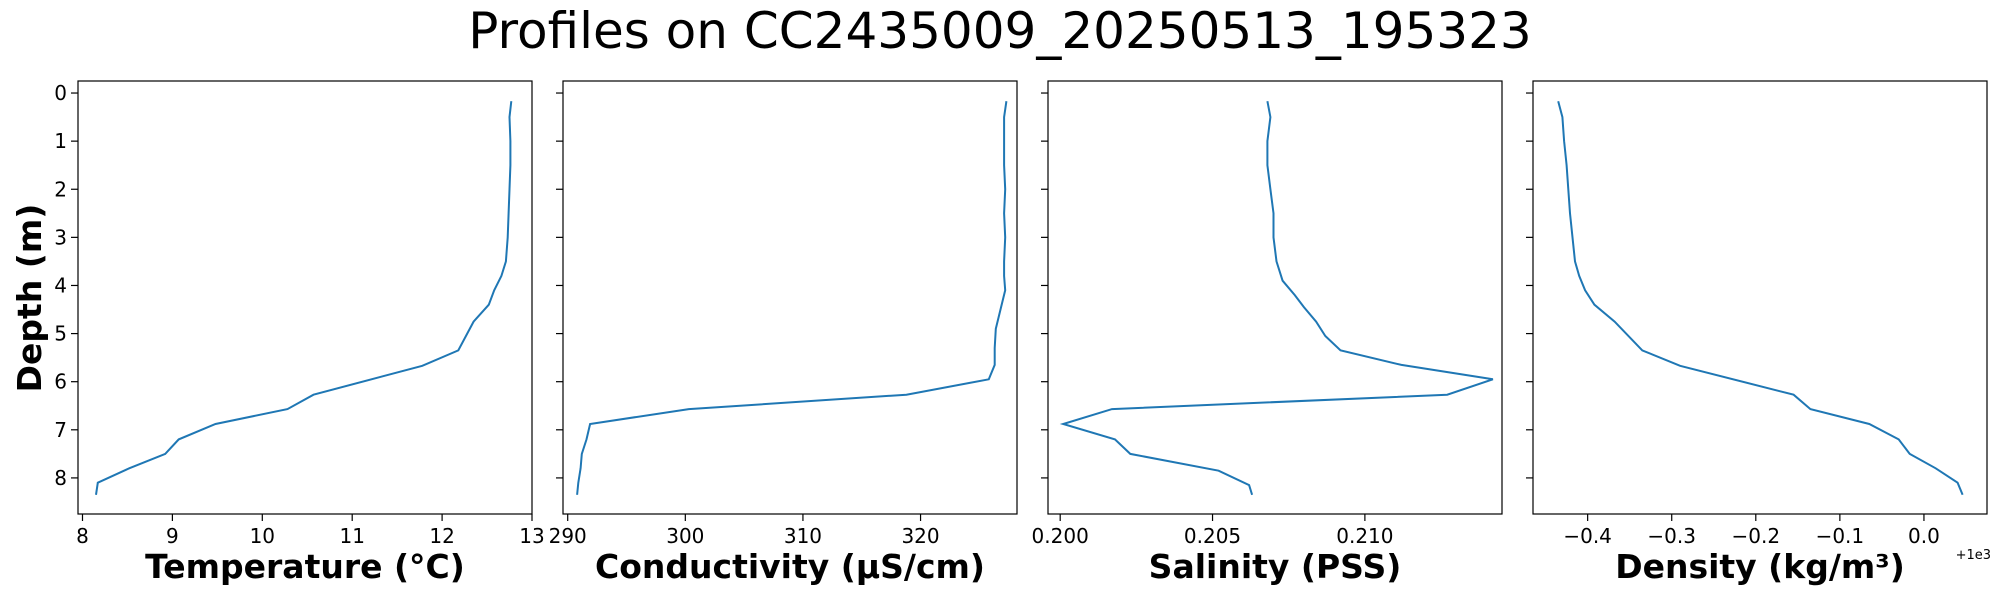  I want to click on x-tick-label-salinity: 0.200, so click(1060, 536).